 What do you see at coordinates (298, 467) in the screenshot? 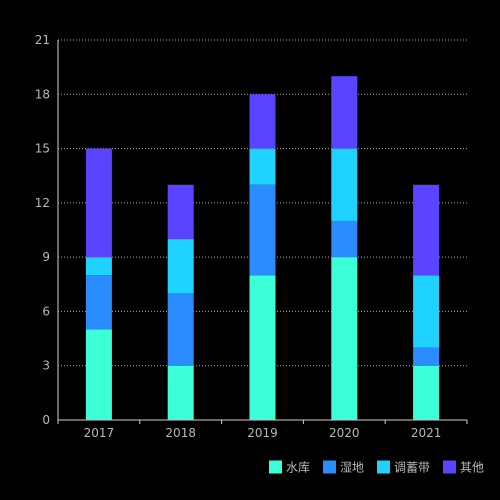
I see `legend-label: 水库` at bounding box center [298, 467].